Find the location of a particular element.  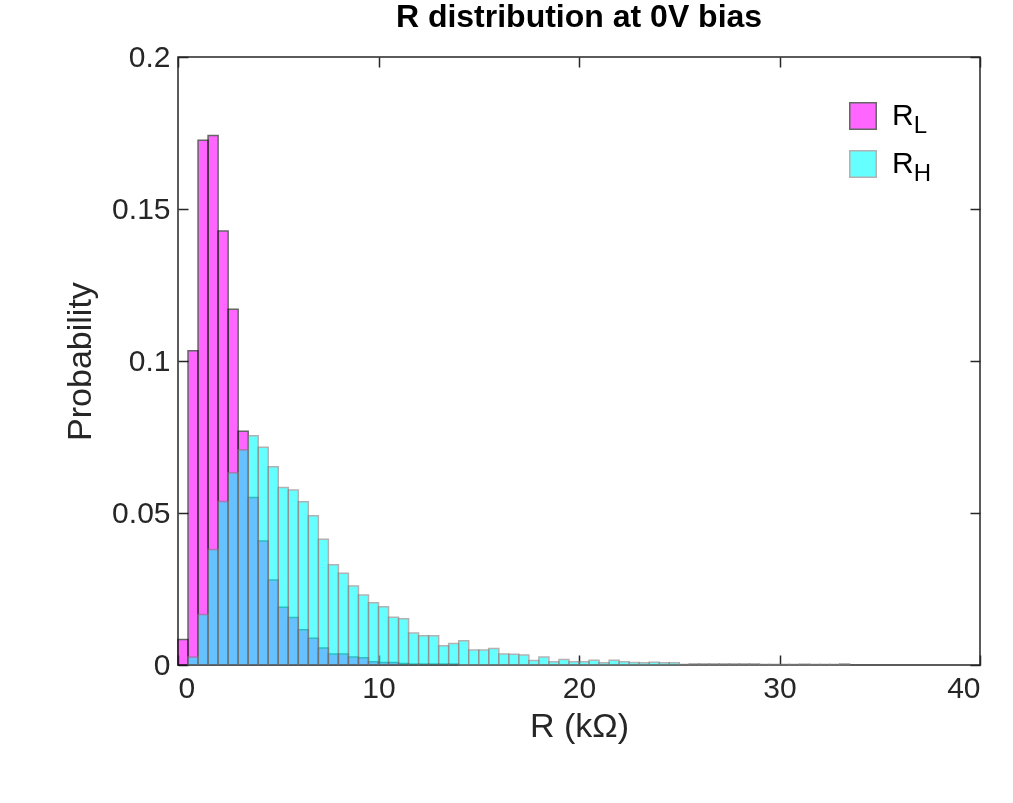

x-axis-title: R (kΩ) is located at coordinates (579, 724).